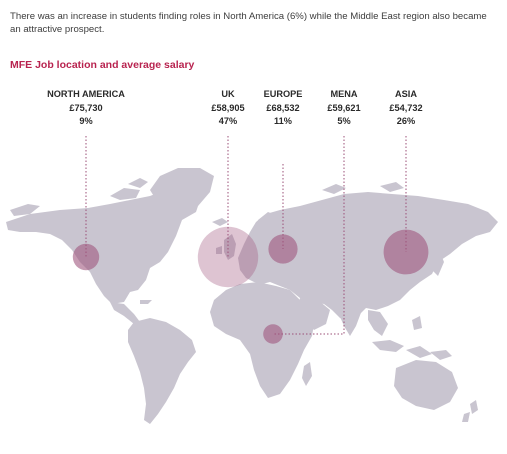  I want to click on share-bubble-mena, so click(273, 334).